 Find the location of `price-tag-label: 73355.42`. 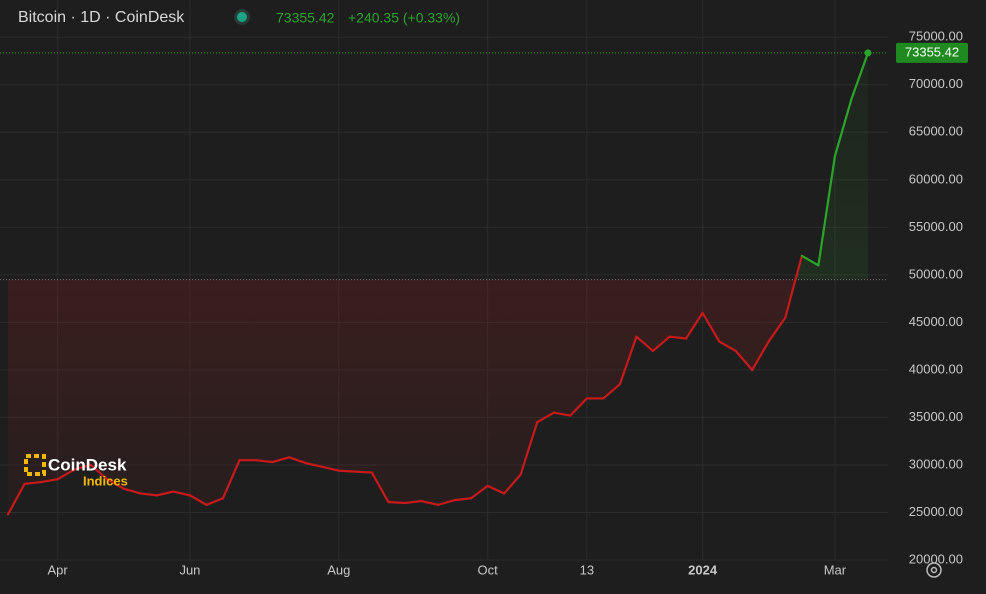

price-tag-label: 73355.42 is located at coordinates (932, 51).